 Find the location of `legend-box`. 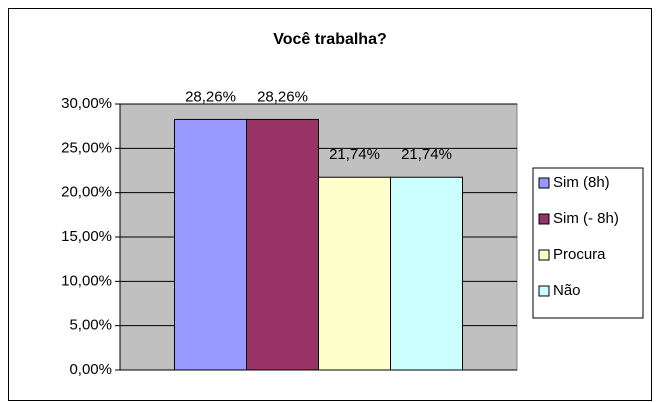

legend-box is located at coordinates (588, 243).